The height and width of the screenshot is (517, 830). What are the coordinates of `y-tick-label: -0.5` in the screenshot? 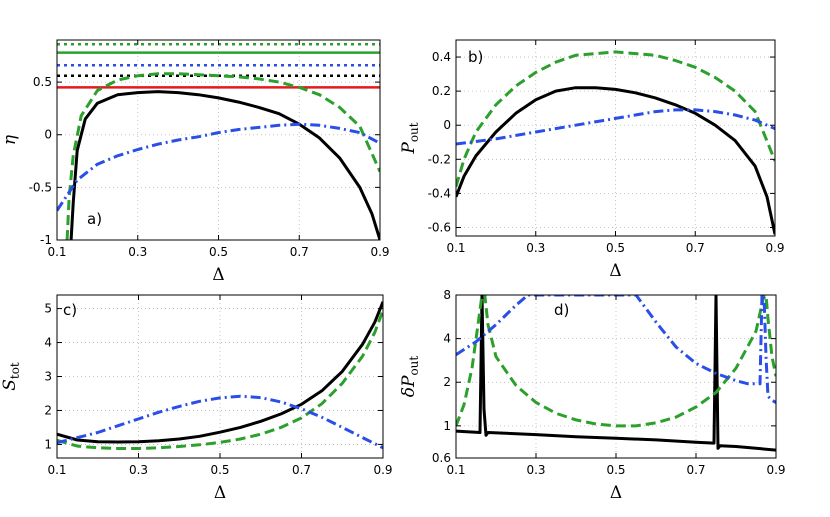 It's located at (40, 187).